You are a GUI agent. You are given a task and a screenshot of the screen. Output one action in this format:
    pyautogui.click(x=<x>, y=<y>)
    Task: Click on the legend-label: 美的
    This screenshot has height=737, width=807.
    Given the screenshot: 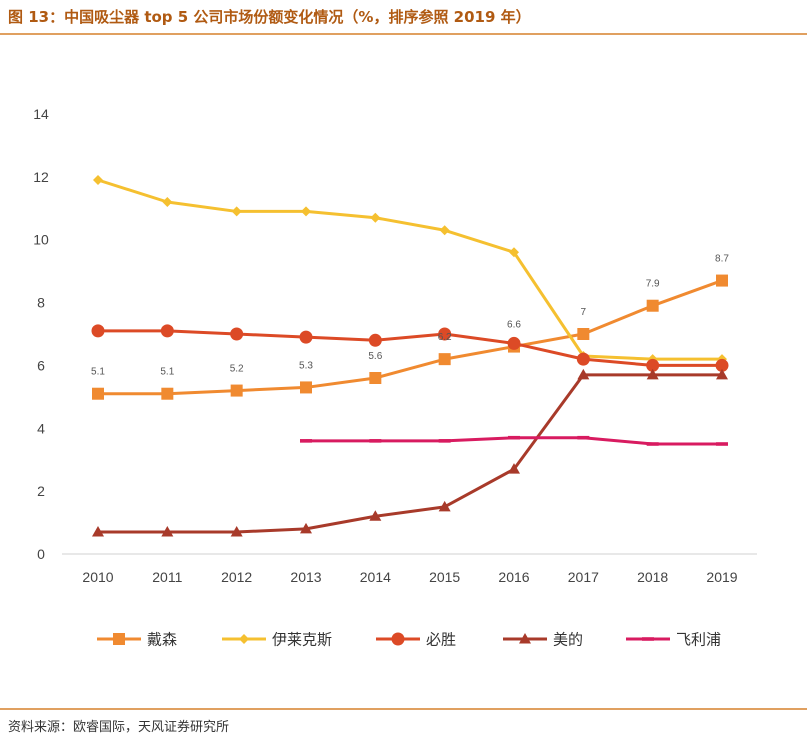 What is the action you would take?
    pyautogui.click(x=568, y=640)
    